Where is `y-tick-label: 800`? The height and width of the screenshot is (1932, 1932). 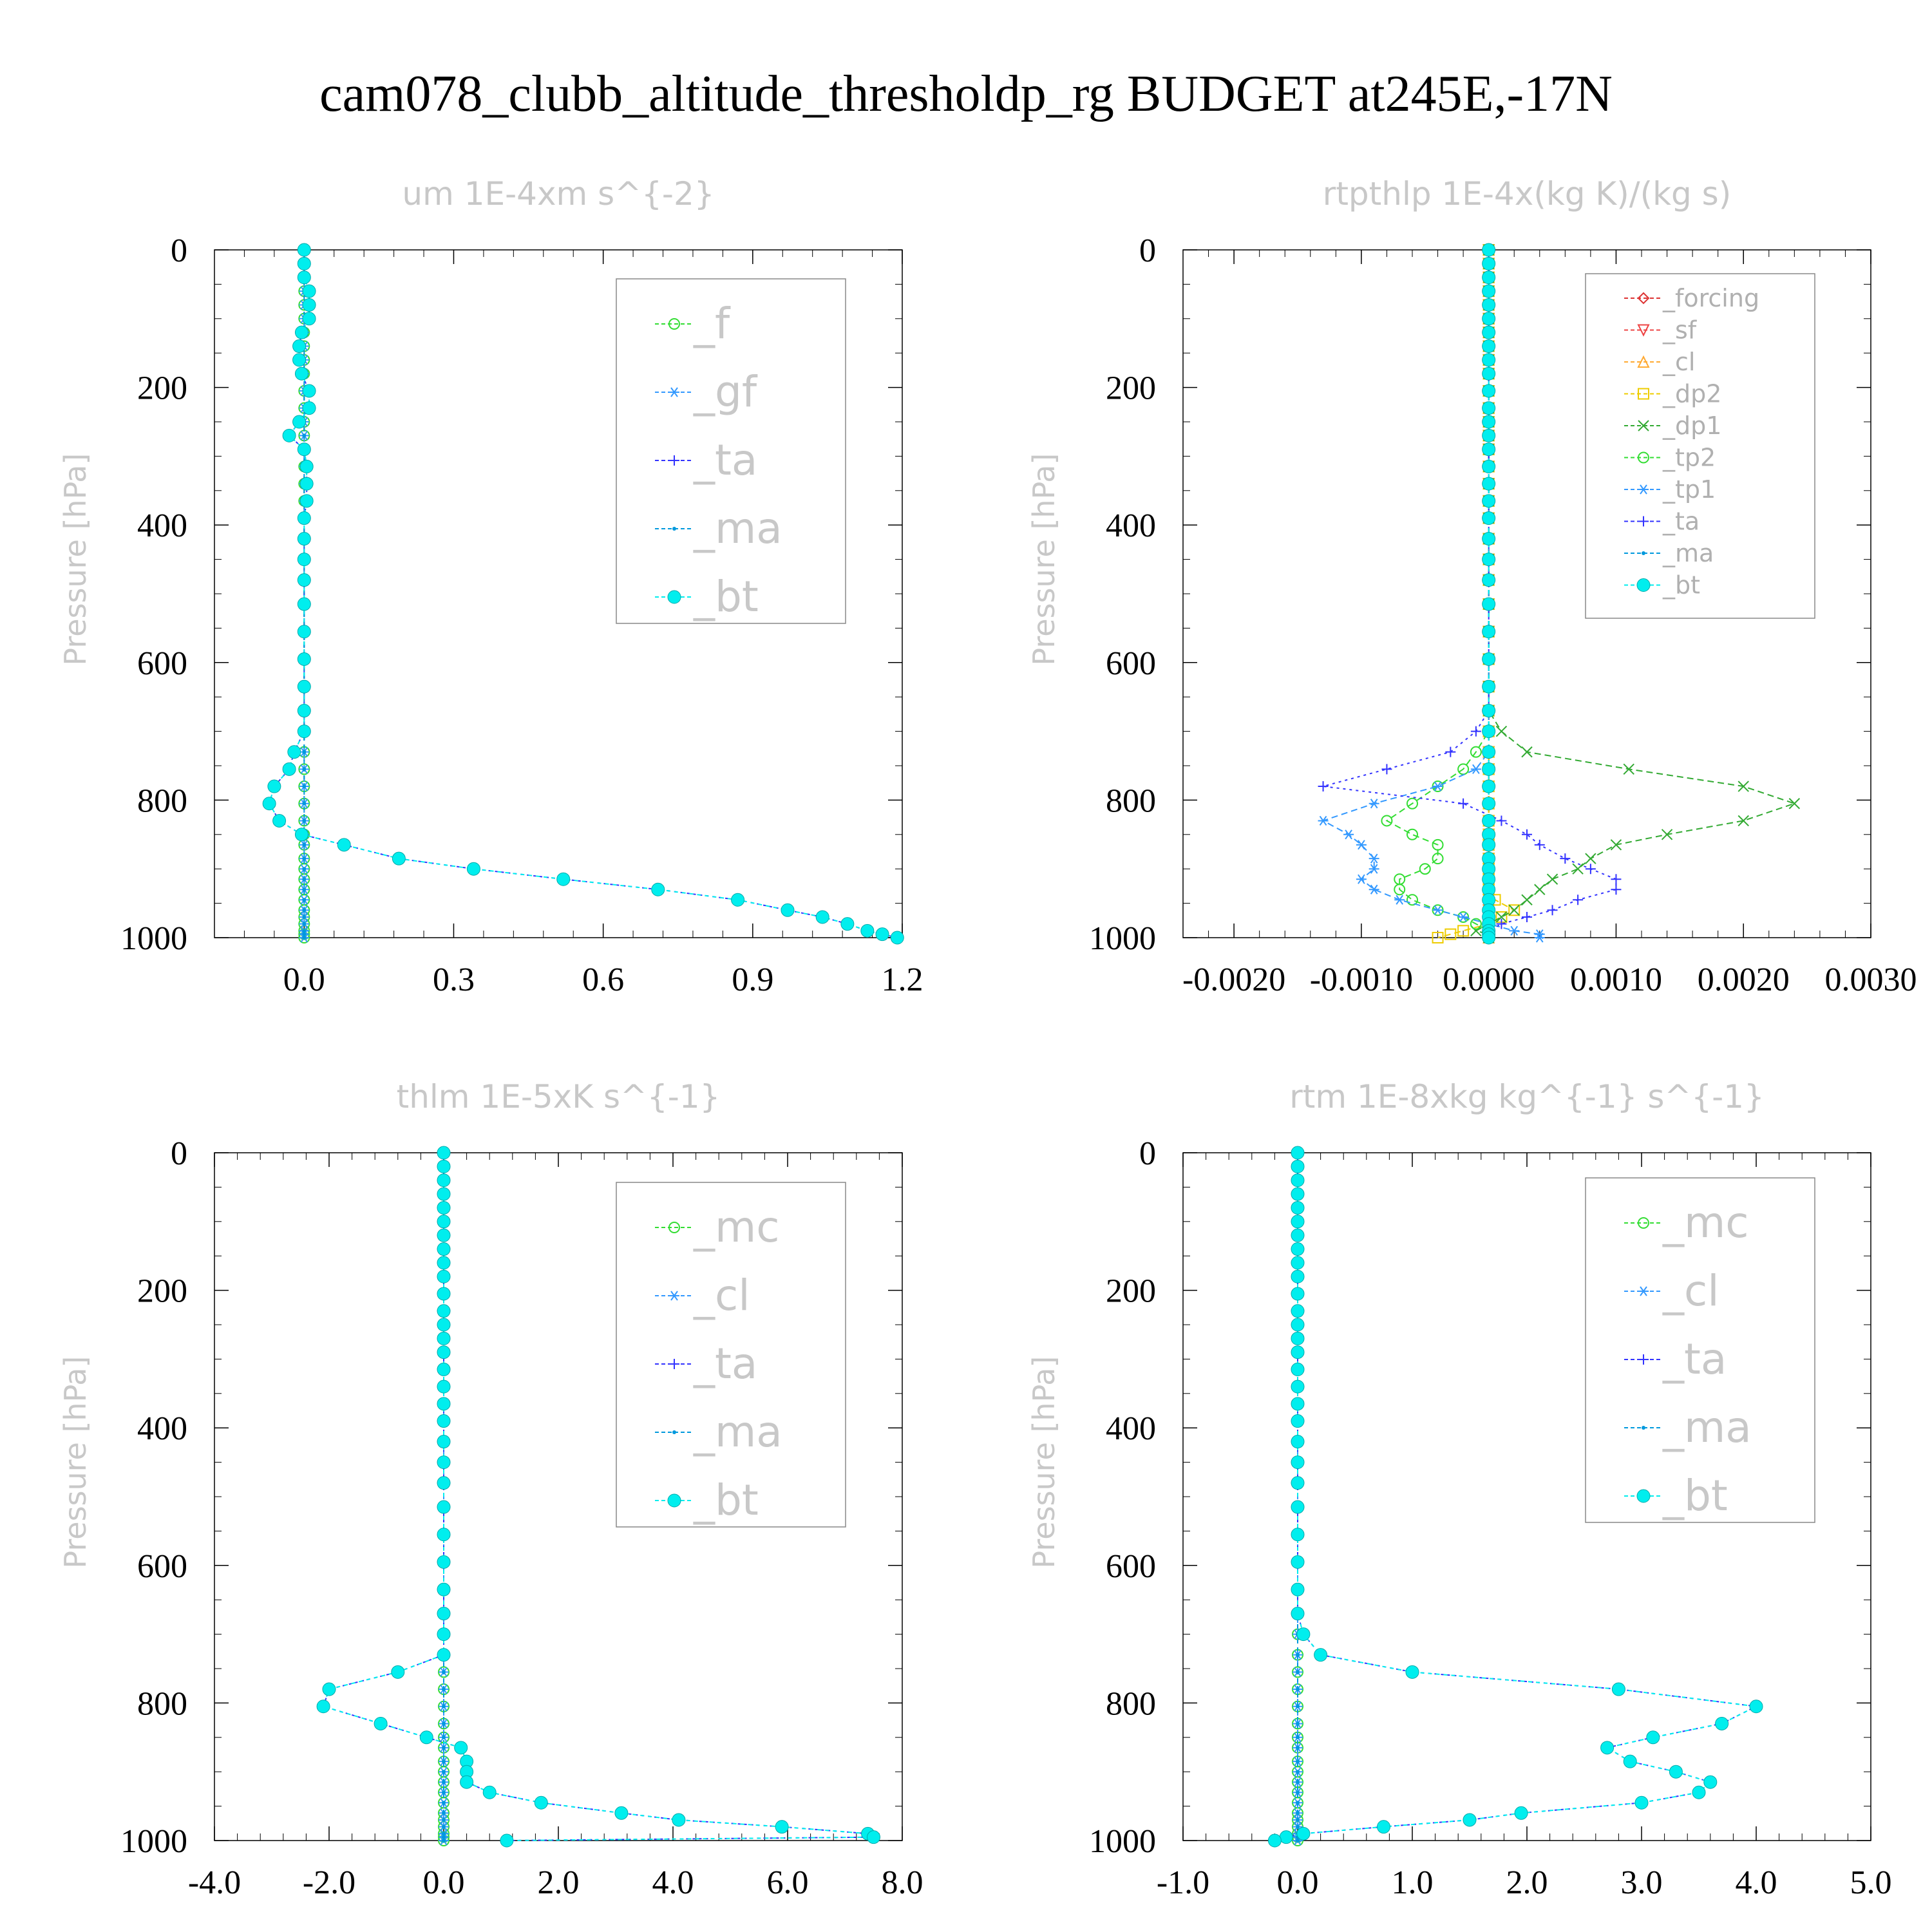 y-tick-label: 800 is located at coordinates (162, 801).